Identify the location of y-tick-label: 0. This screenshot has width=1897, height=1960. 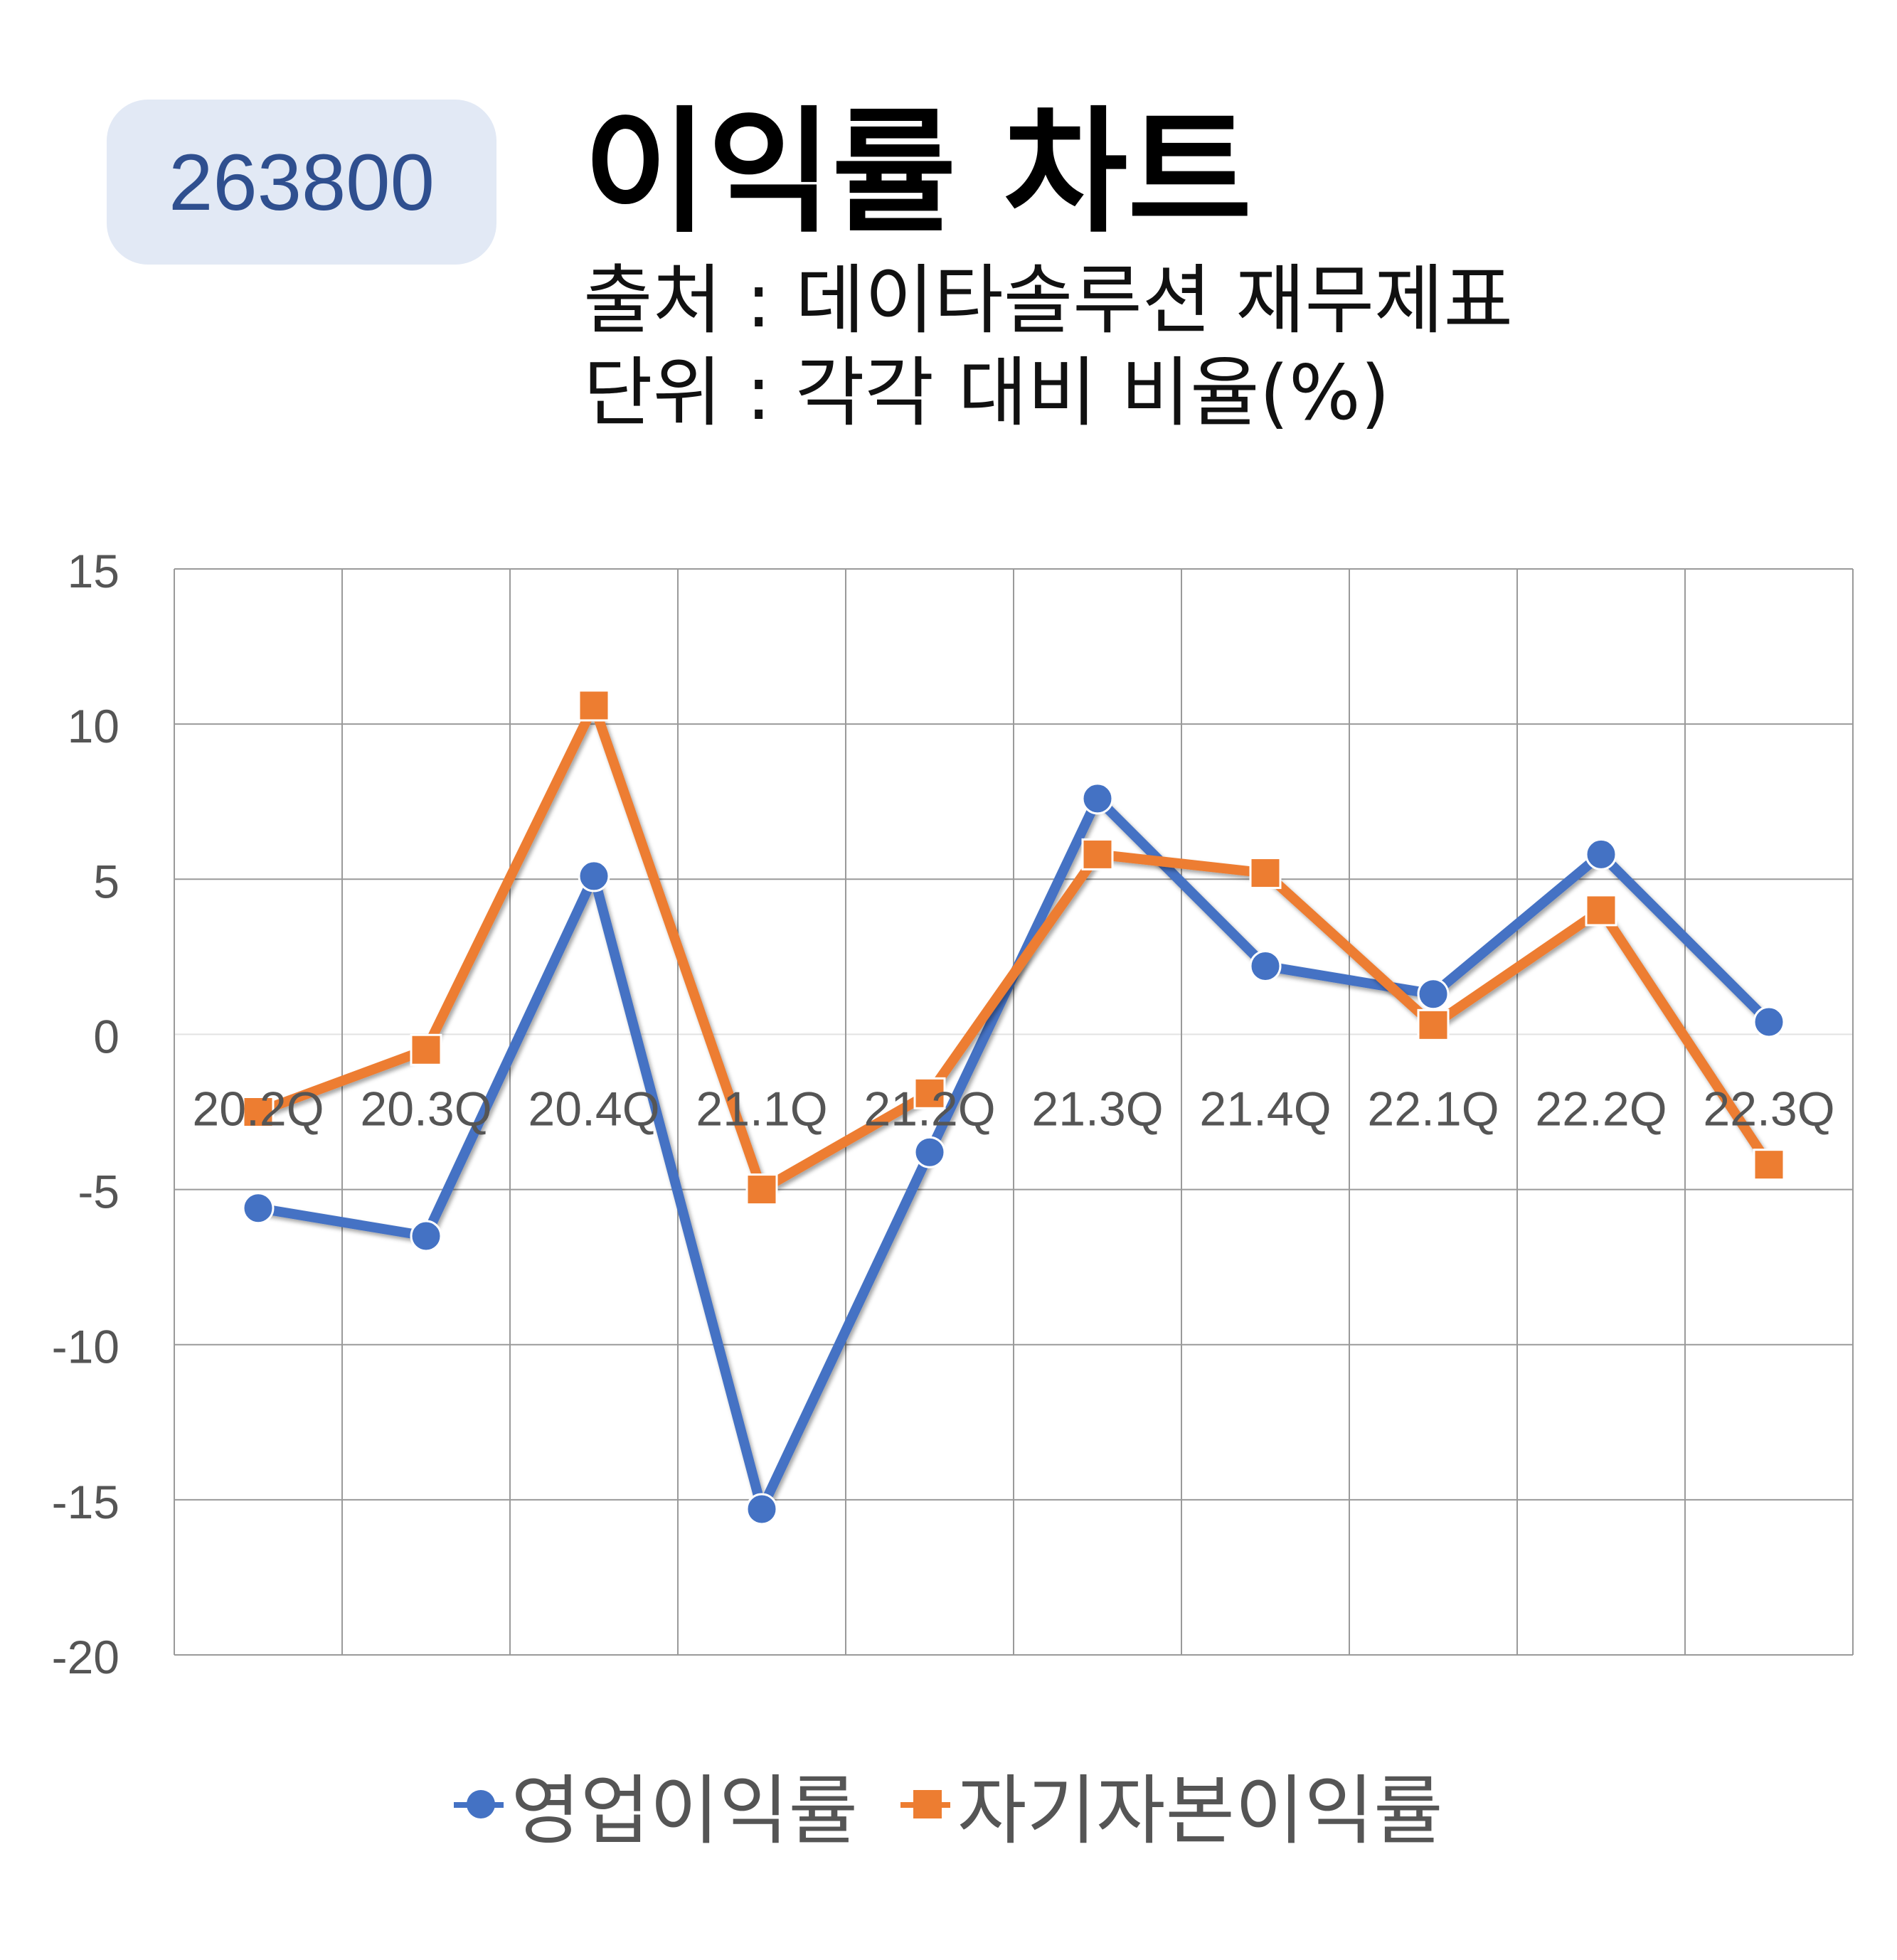
(106, 1036).